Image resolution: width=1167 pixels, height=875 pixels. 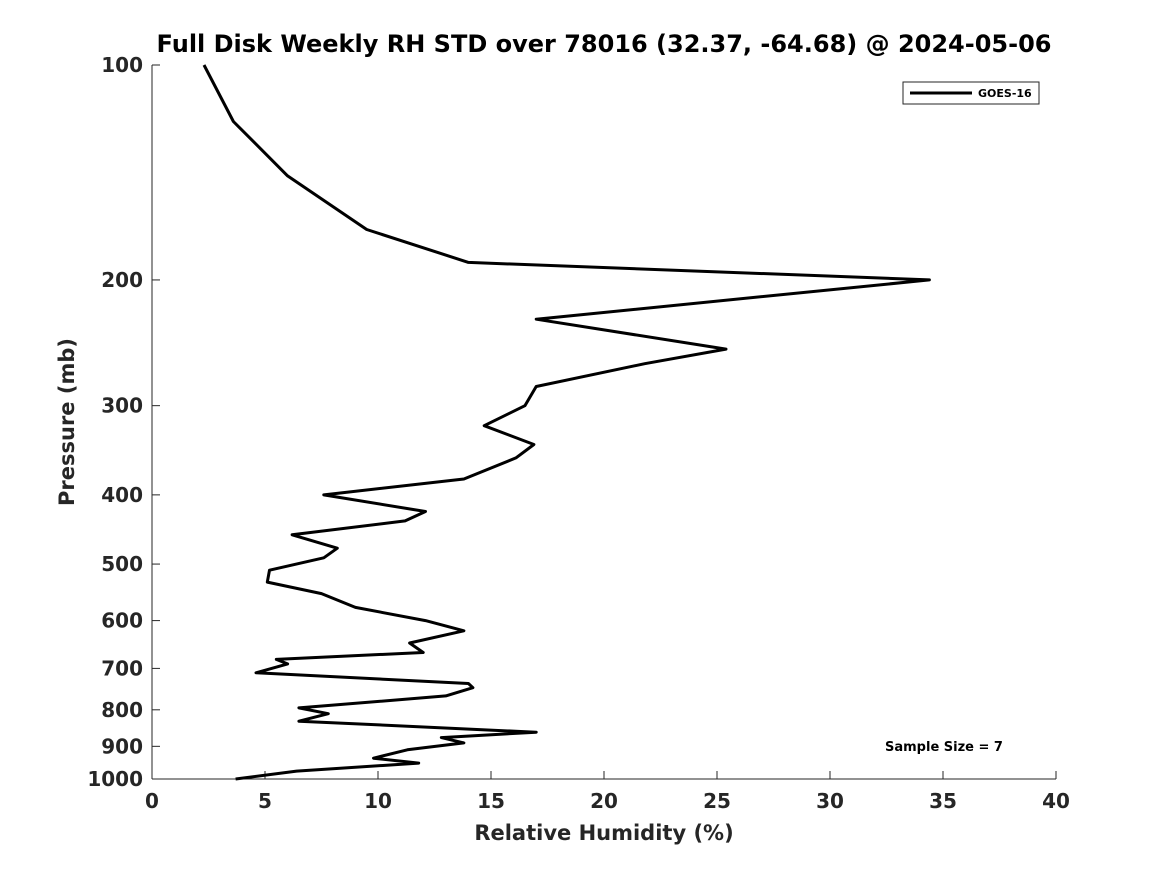 I want to click on x-axis-title: Relative Humidity (%), so click(x=603, y=833).